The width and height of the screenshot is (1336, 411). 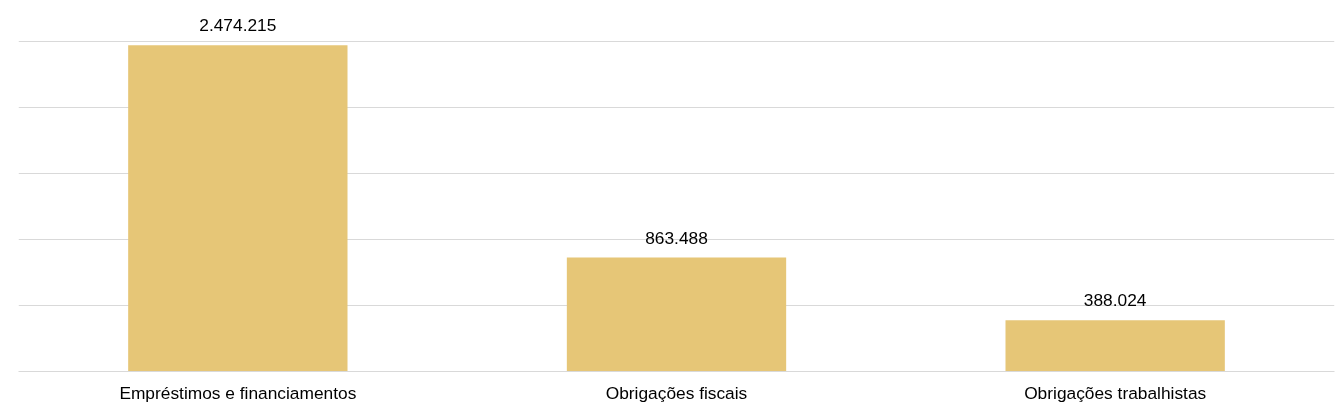 I want to click on data-label: 388.024, so click(x=1115, y=300).